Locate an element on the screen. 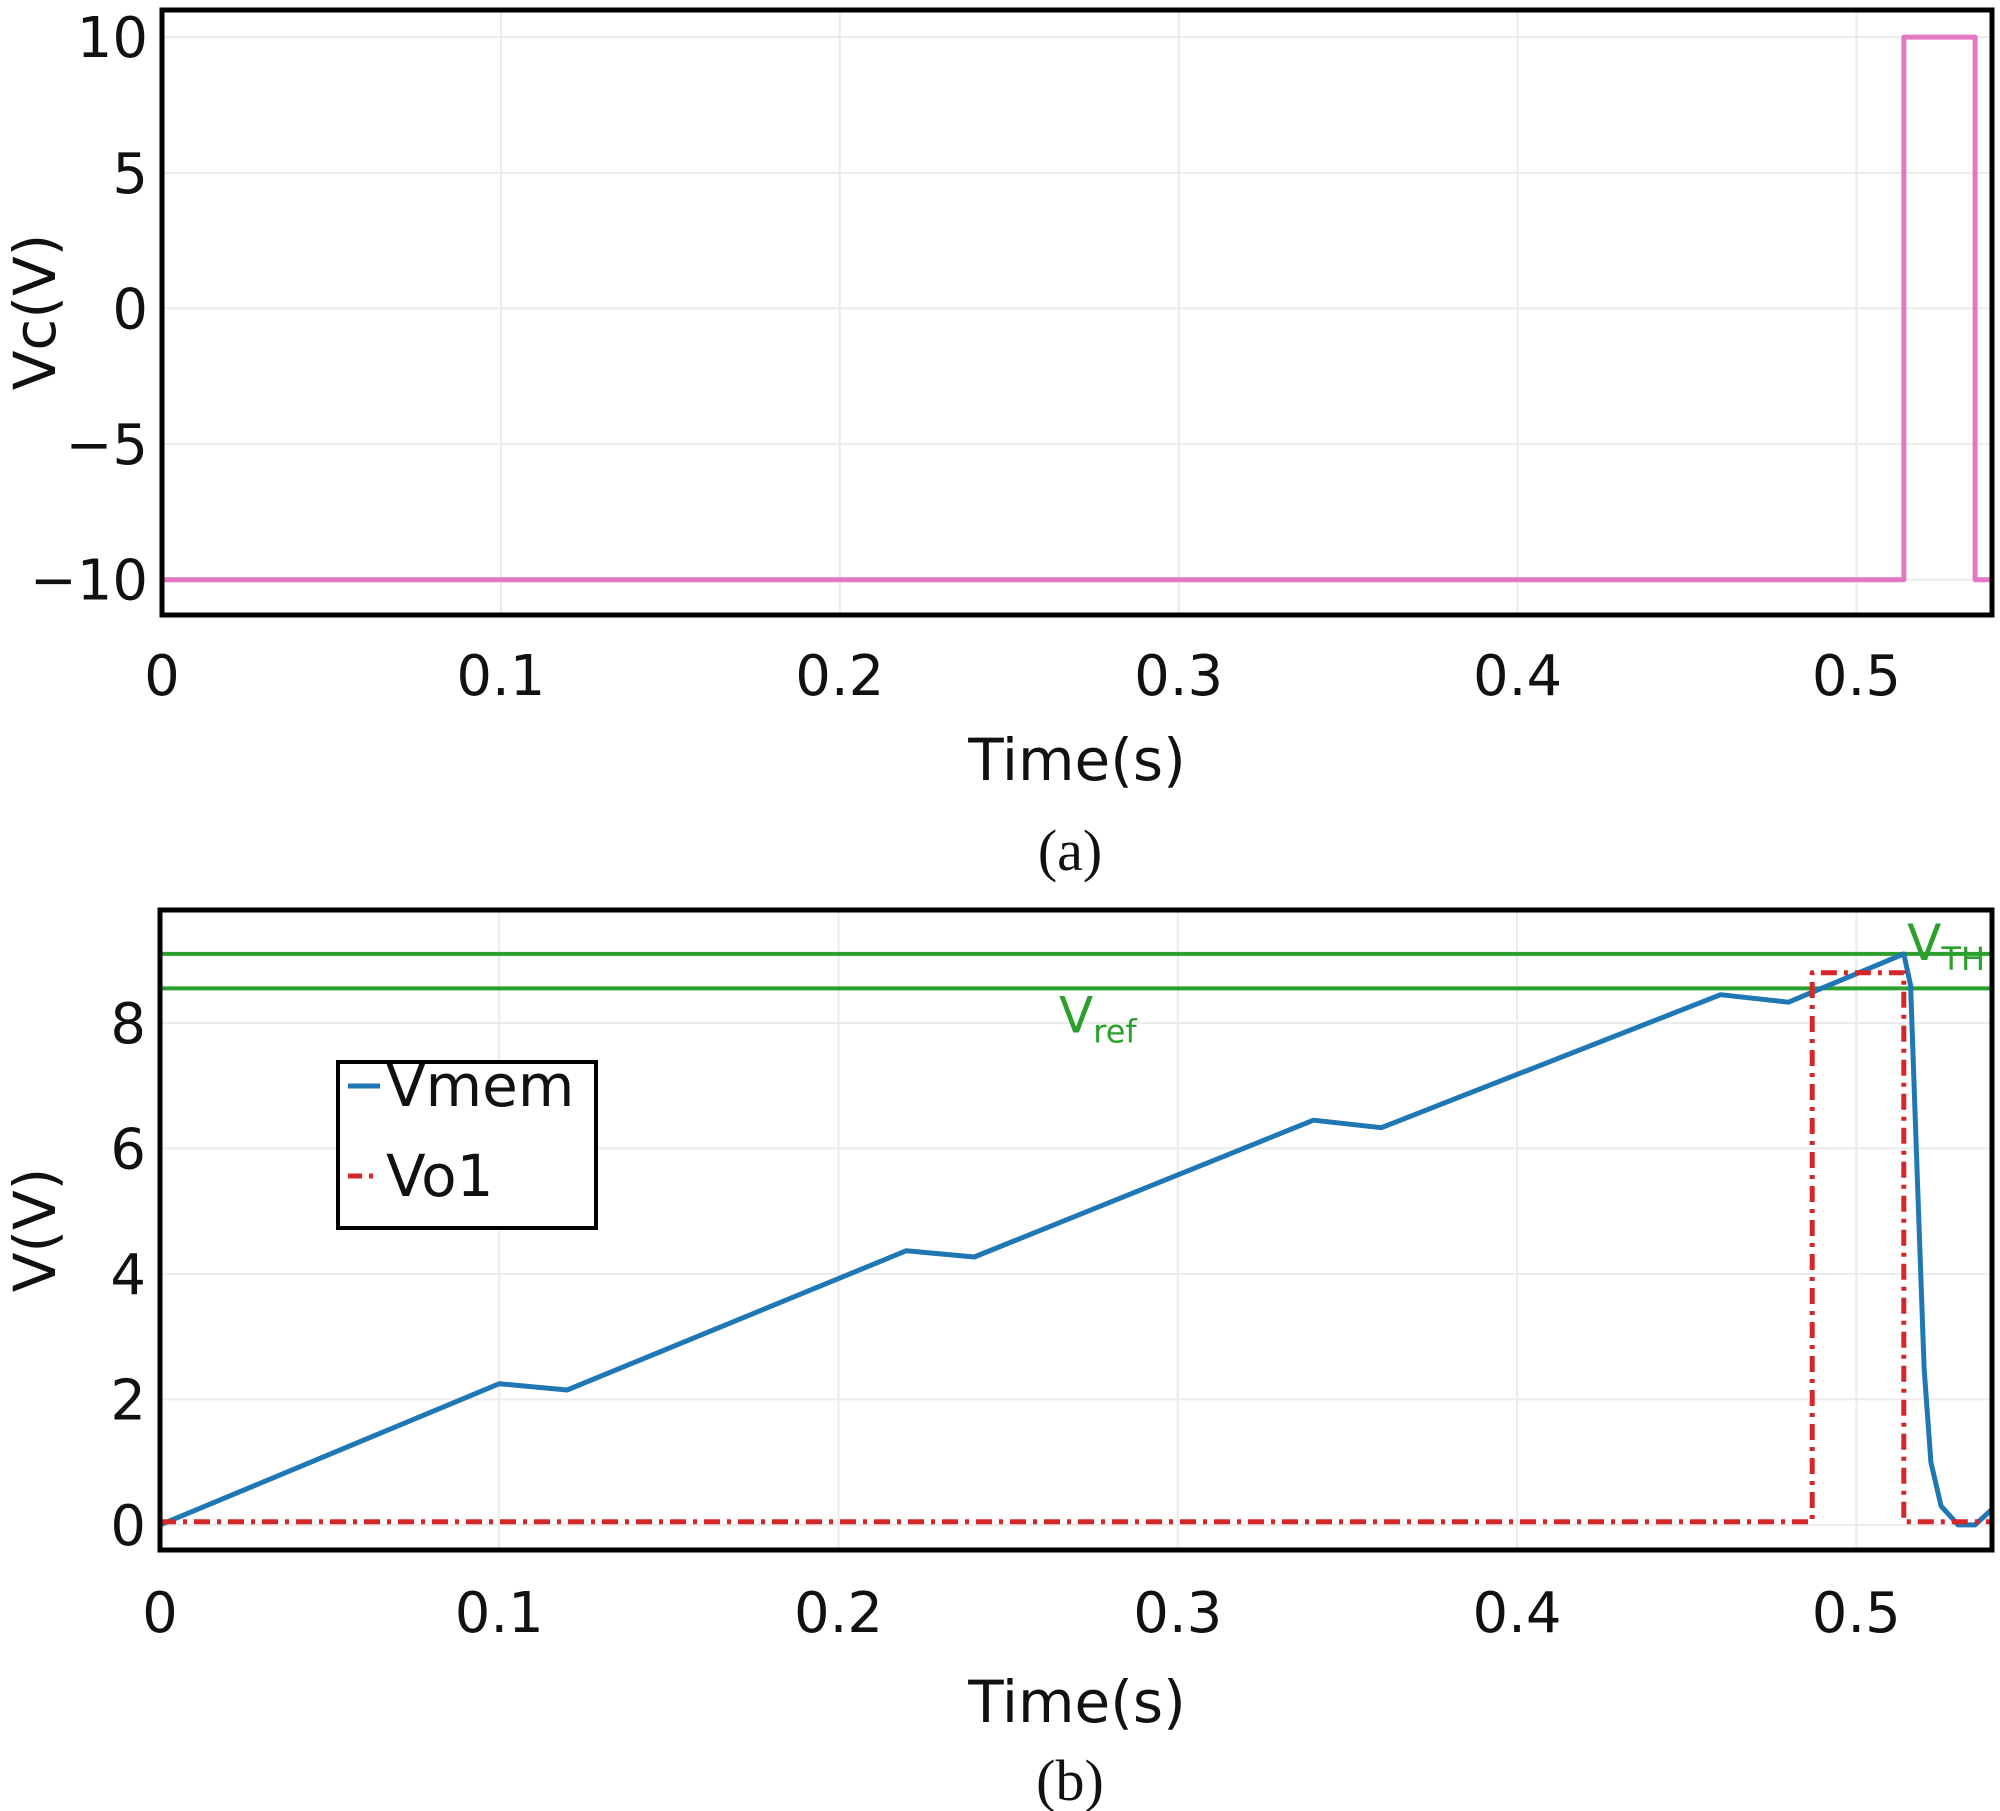 The width and height of the screenshot is (2000, 1811). panel-b-caption: (b) is located at coordinates (1070, 1779).